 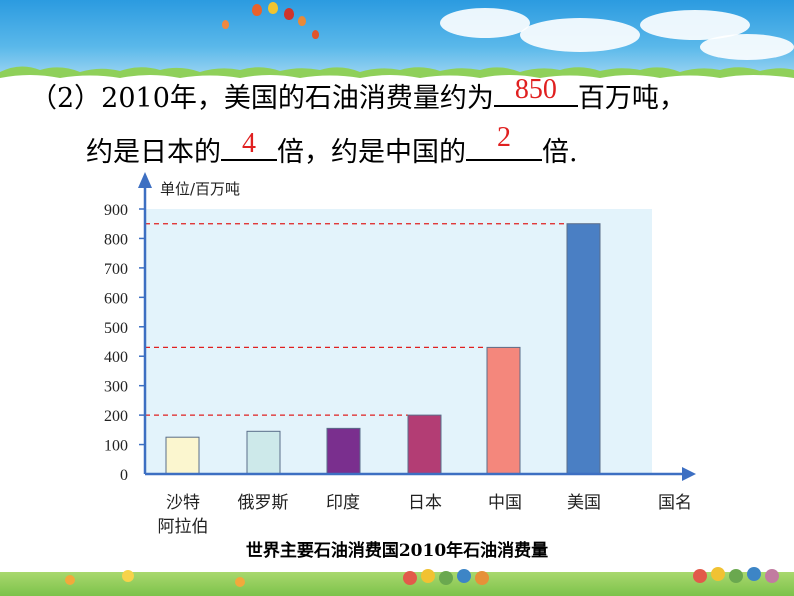 What do you see at coordinates (116, 387) in the screenshot?
I see `y-tick-label: 300` at bounding box center [116, 387].